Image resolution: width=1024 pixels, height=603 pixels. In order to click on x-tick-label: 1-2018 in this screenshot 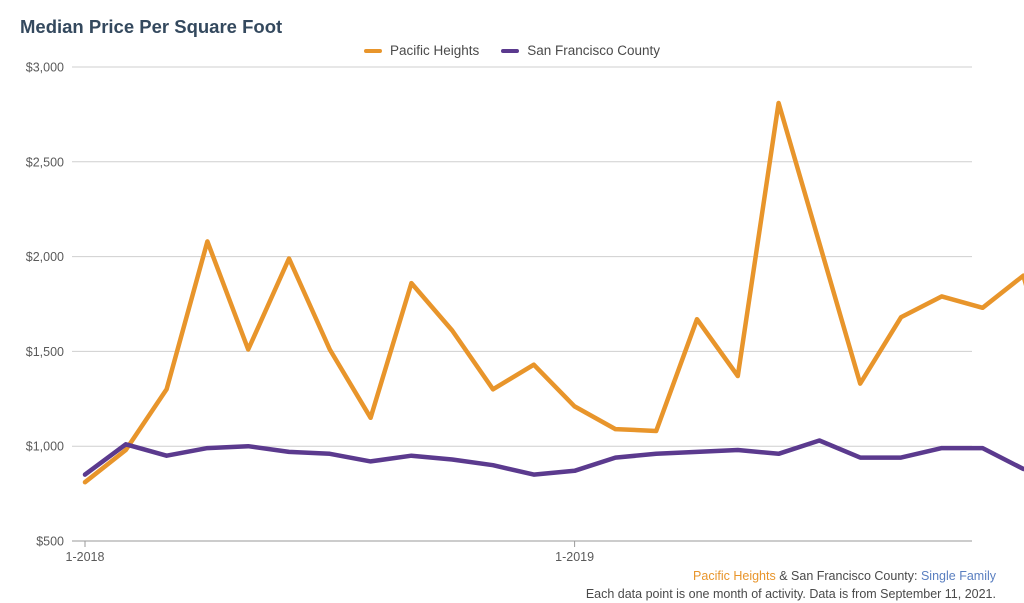, I will do `click(85, 557)`.